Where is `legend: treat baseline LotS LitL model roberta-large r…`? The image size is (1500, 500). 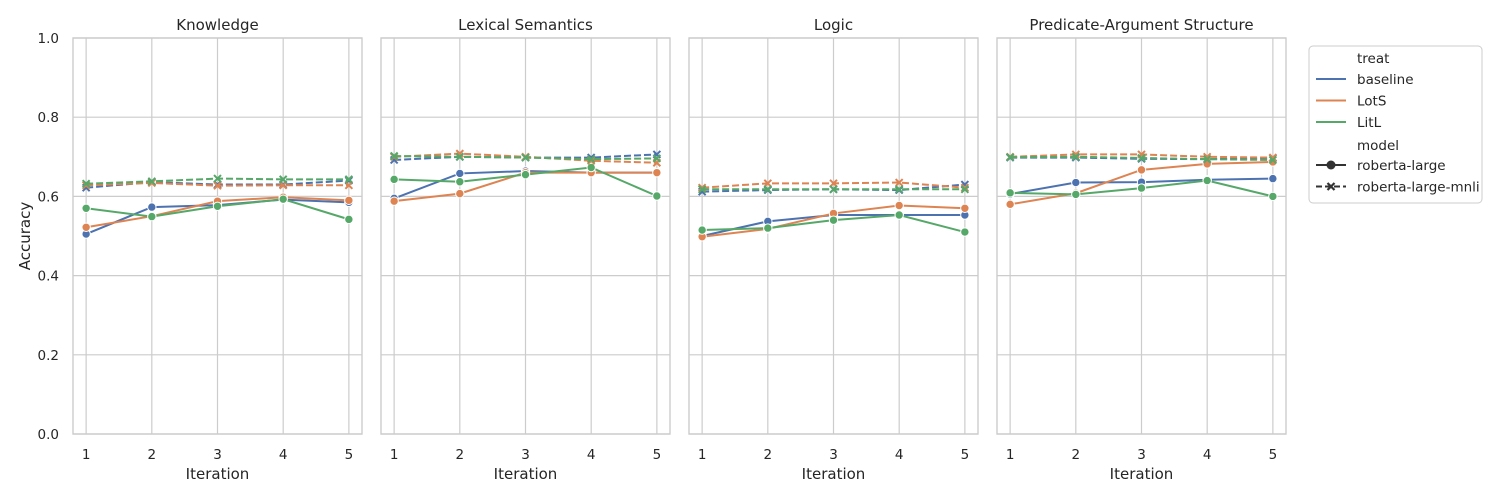 legend: treat baseline LotS LitL model roberta-large r… is located at coordinates (1395, 124).